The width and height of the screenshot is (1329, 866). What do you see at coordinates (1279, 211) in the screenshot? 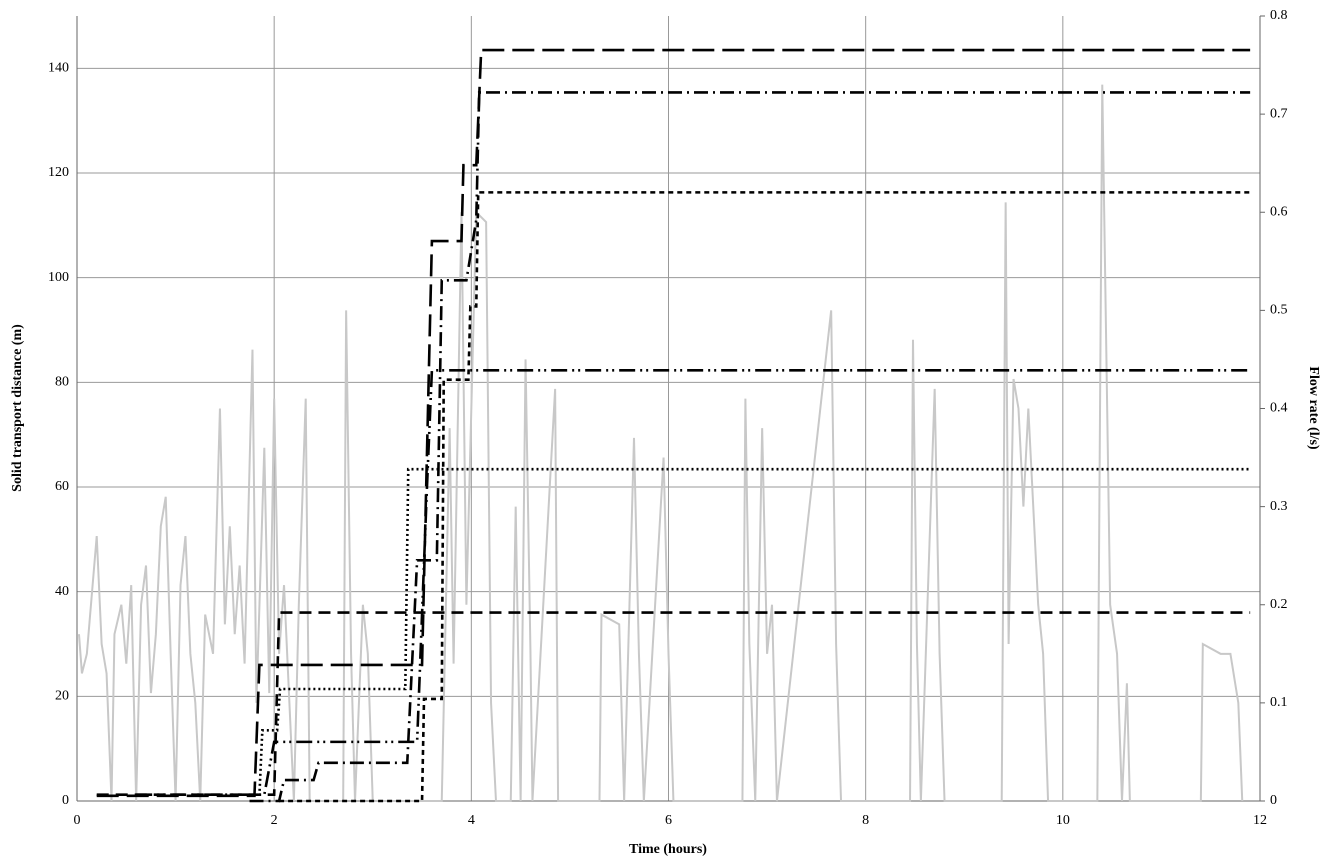
I see `y2-tick-label: 0.6` at bounding box center [1279, 211].